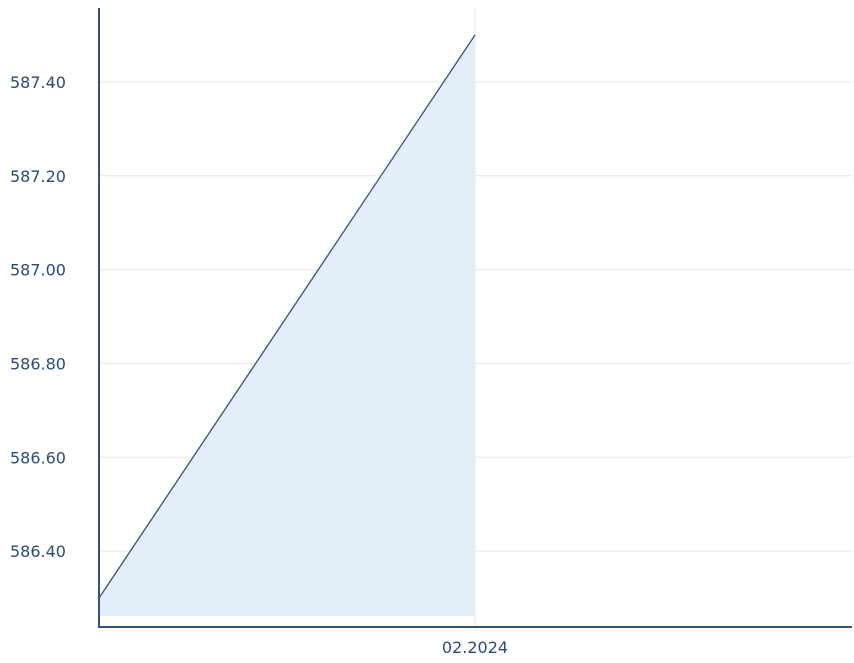 This screenshot has width=854, height=663. What do you see at coordinates (38, 82) in the screenshot?
I see `y-tick-label: 587.40` at bounding box center [38, 82].